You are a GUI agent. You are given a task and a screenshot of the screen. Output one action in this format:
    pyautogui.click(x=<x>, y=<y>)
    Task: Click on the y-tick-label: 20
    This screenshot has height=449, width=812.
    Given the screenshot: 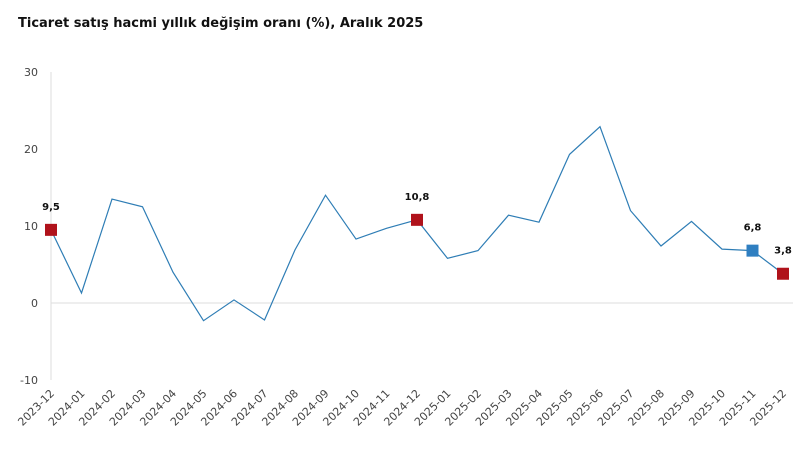 What is the action you would take?
    pyautogui.click(x=31, y=149)
    